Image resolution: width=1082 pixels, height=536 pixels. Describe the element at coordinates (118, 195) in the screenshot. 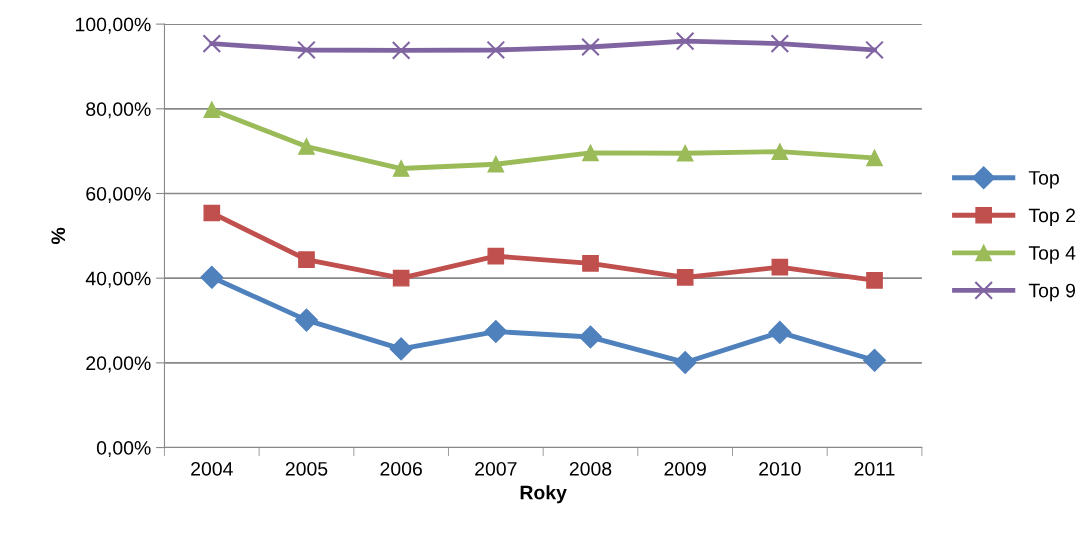

I see `y-tick-label: 60,00%` at that location.